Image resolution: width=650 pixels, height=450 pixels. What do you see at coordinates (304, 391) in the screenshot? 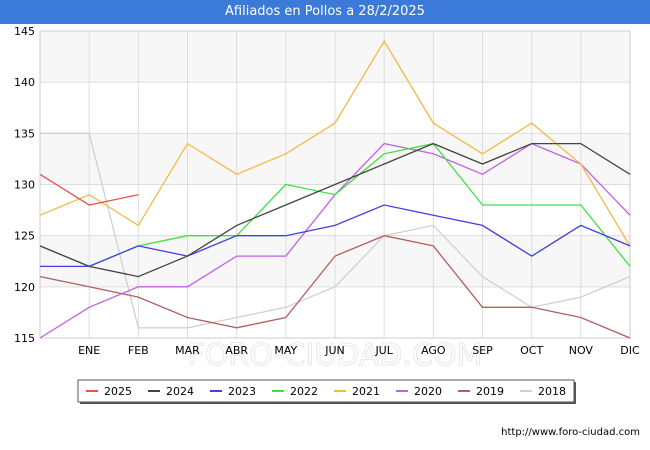
I see `legend-label-2022: 2022` at bounding box center [304, 391].